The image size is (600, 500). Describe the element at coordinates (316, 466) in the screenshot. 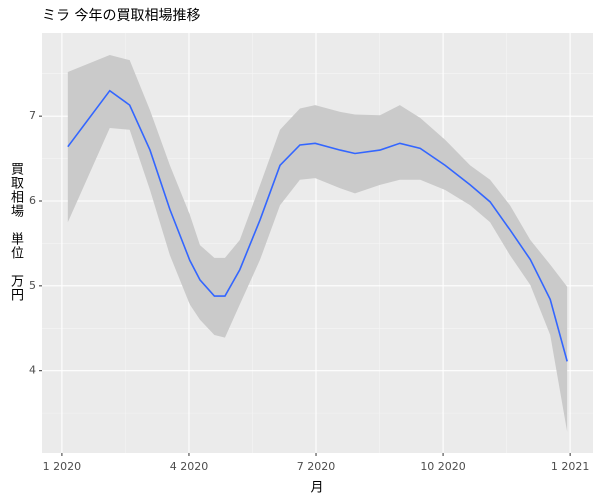

I see `x-tick-label: 7 2020` at that location.